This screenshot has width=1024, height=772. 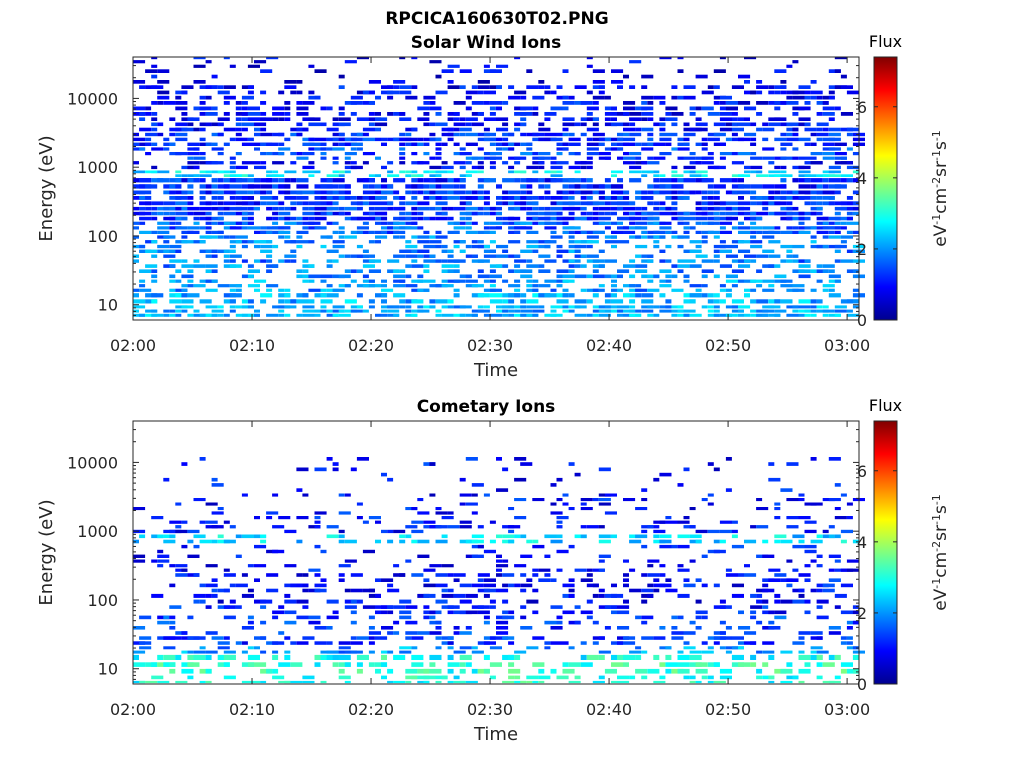 What do you see at coordinates (490, 709) in the screenshot?
I see `x-tick-label: 02:30` at bounding box center [490, 709].